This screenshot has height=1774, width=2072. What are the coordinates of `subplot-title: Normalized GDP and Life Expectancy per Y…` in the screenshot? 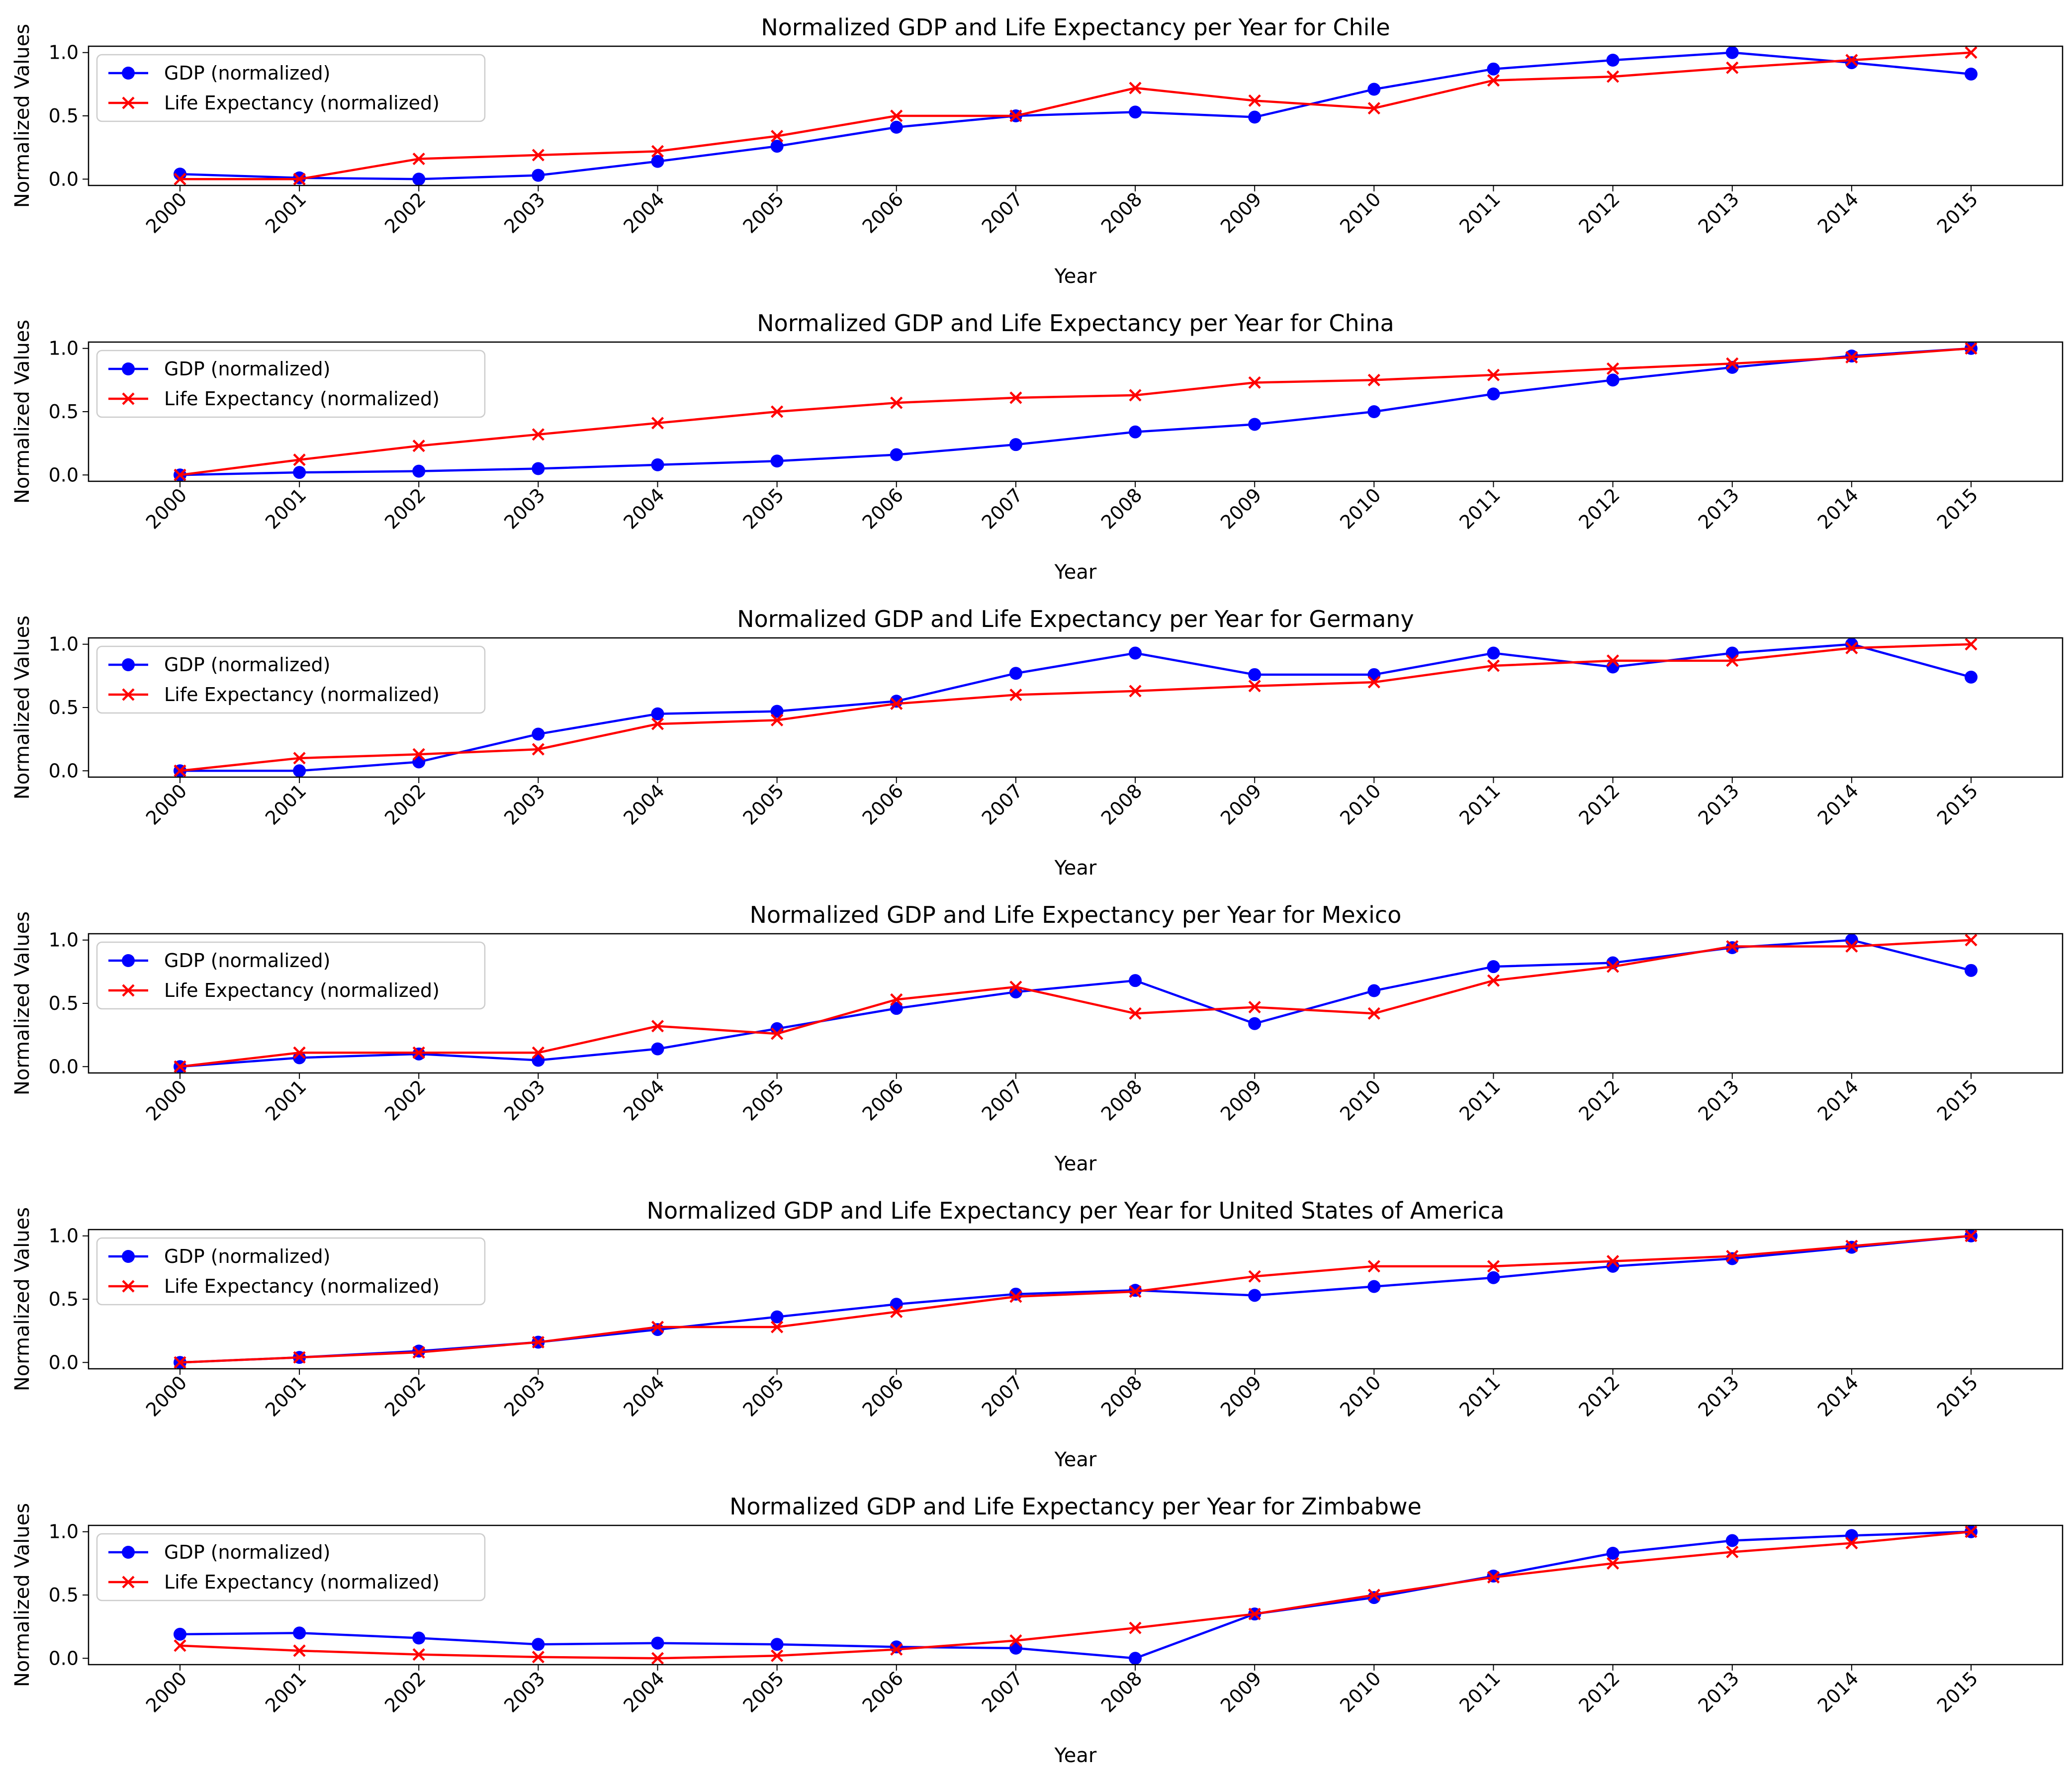 It's located at (1076, 1210).